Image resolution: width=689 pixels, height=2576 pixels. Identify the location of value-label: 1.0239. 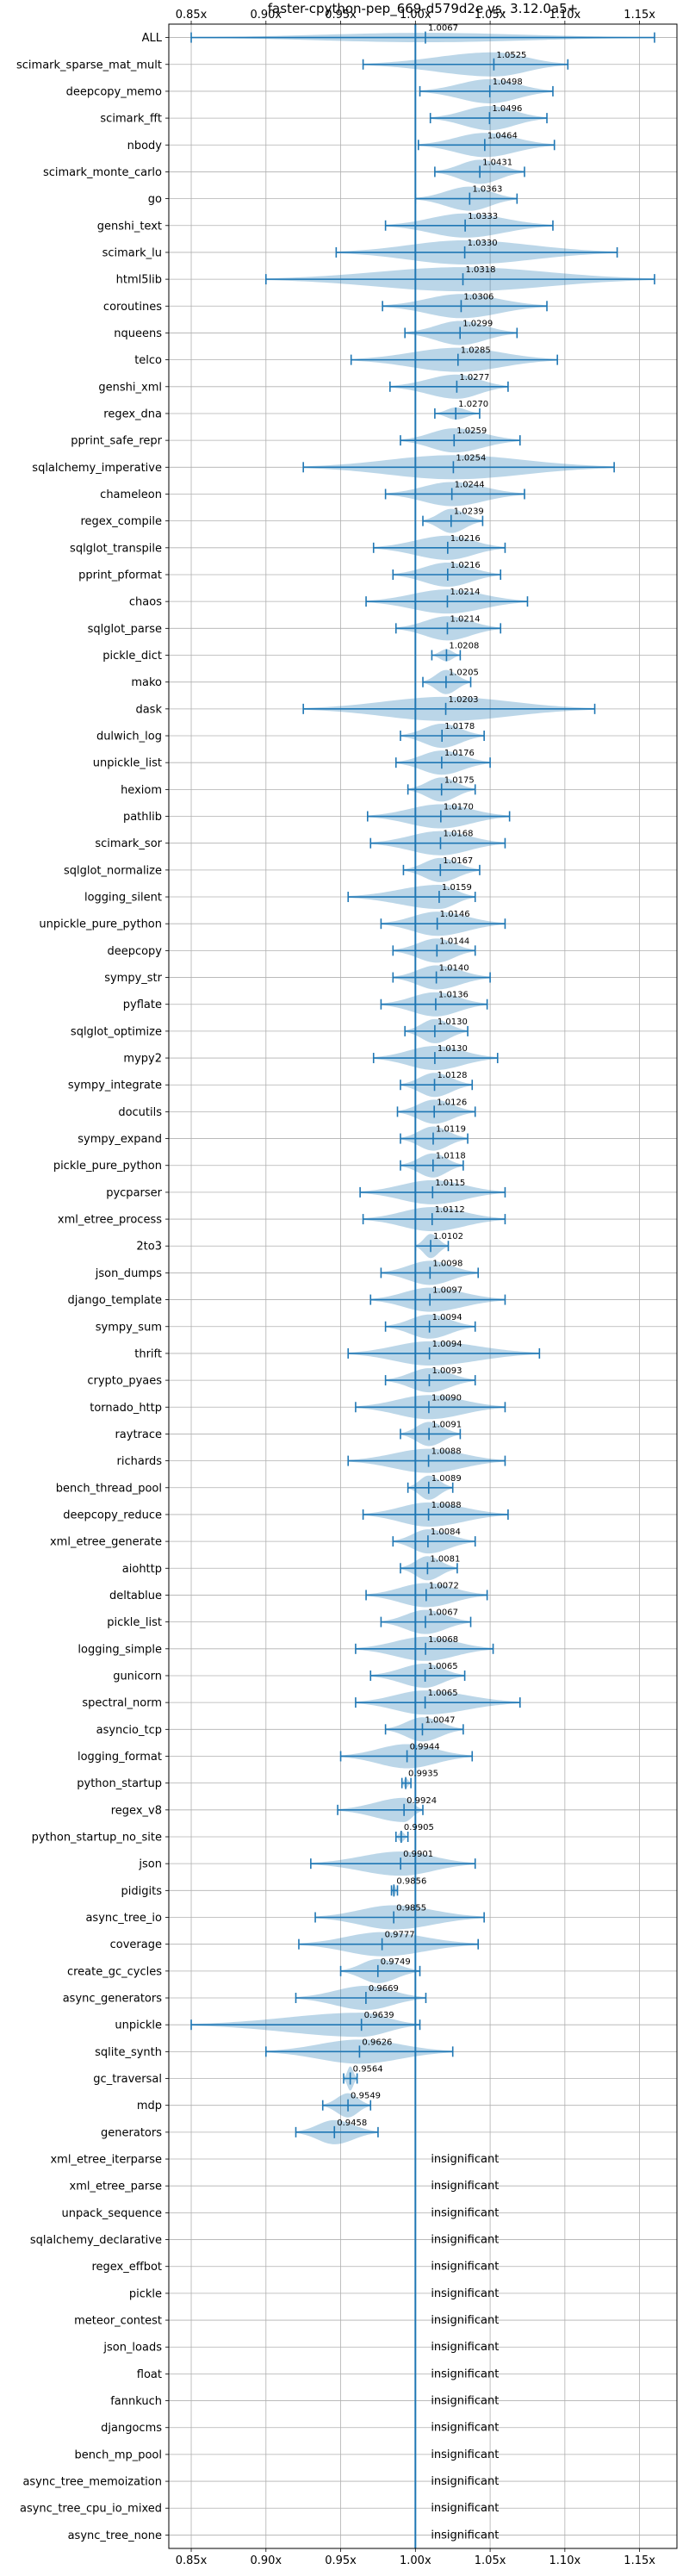
(469, 512).